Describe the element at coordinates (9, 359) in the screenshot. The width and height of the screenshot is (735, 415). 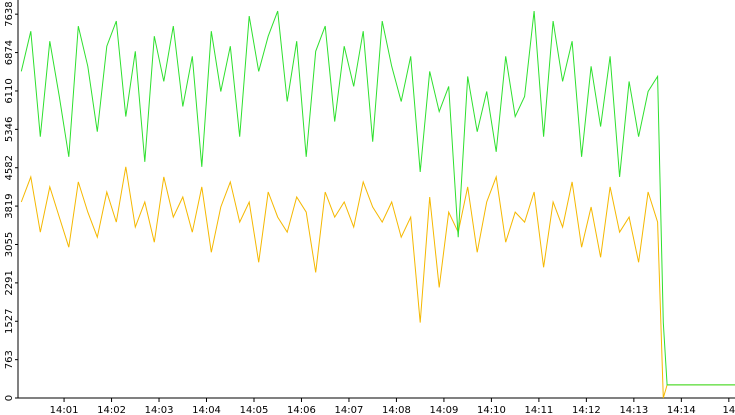
I see `y-tick-label: 763` at that location.